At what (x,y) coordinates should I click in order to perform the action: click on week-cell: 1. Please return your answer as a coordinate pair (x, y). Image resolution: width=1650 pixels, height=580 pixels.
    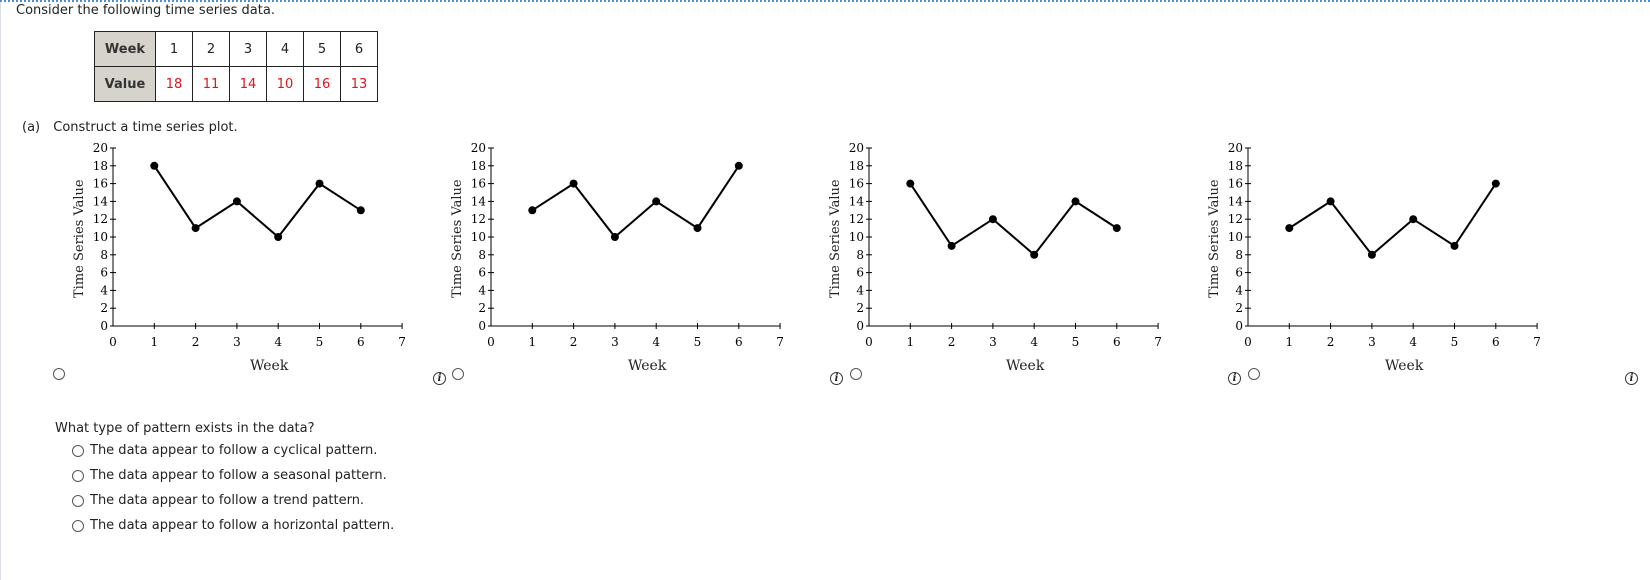
    Looking at the image, I should click on (174, 49).